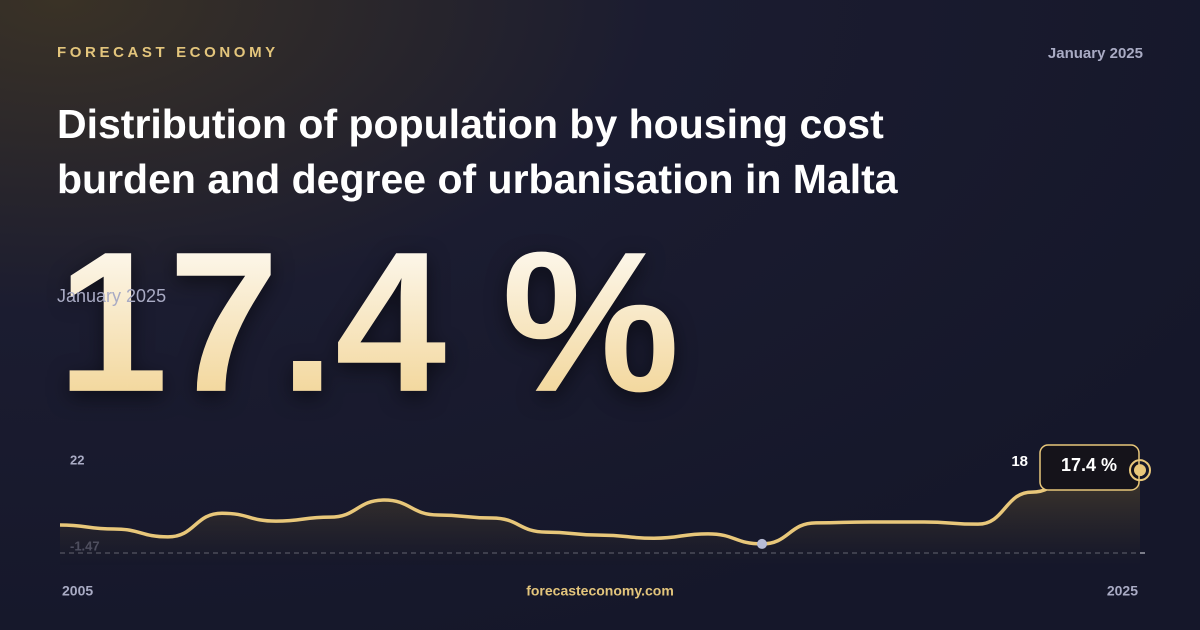  I want to click on brand: FORECAST ECONOMY, so click(168, 52).